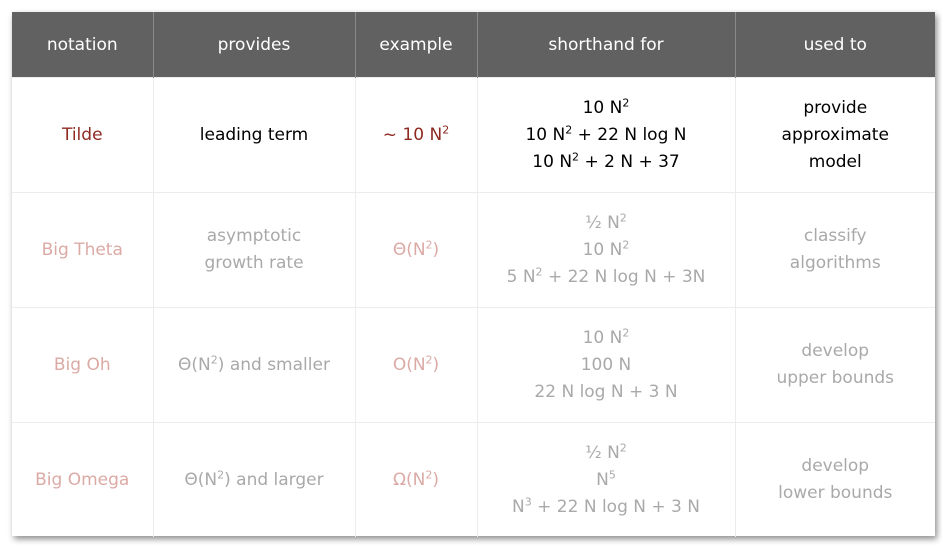  What do you see at coordinates (835, 479) in the screenshot?
I see `used-to-cell: develop lower bounds` at bounding box center [835, 479].